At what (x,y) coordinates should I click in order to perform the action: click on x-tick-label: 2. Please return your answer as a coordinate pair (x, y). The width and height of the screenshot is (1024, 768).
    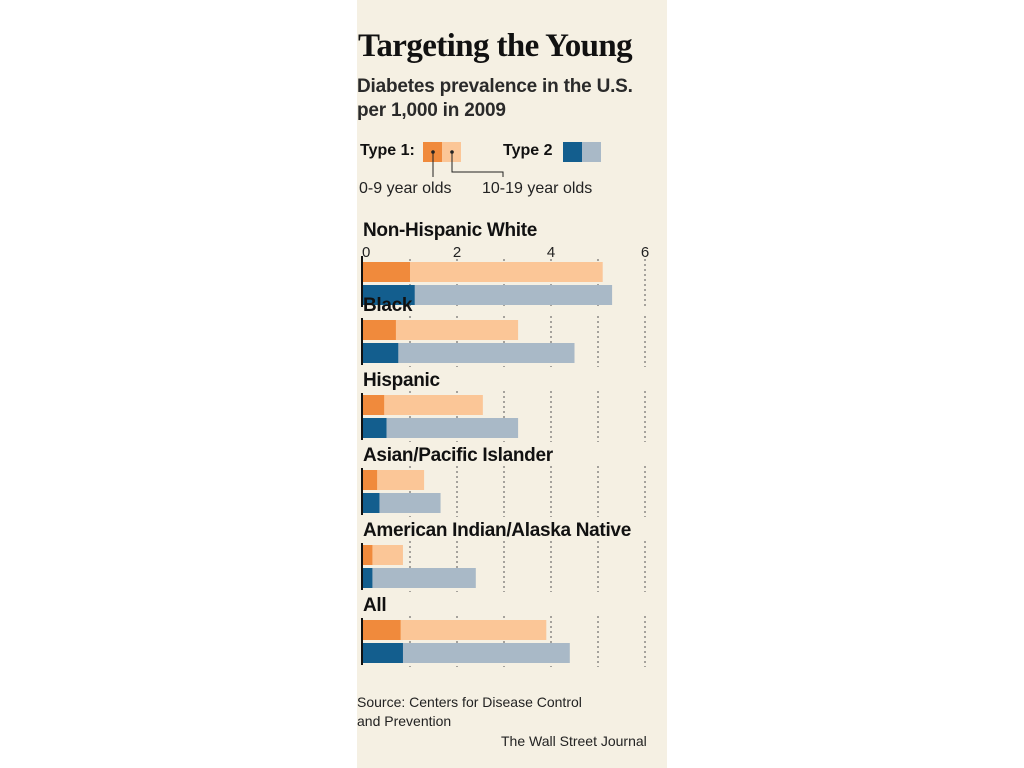
    Looking at the image, I should click on (457, 252).